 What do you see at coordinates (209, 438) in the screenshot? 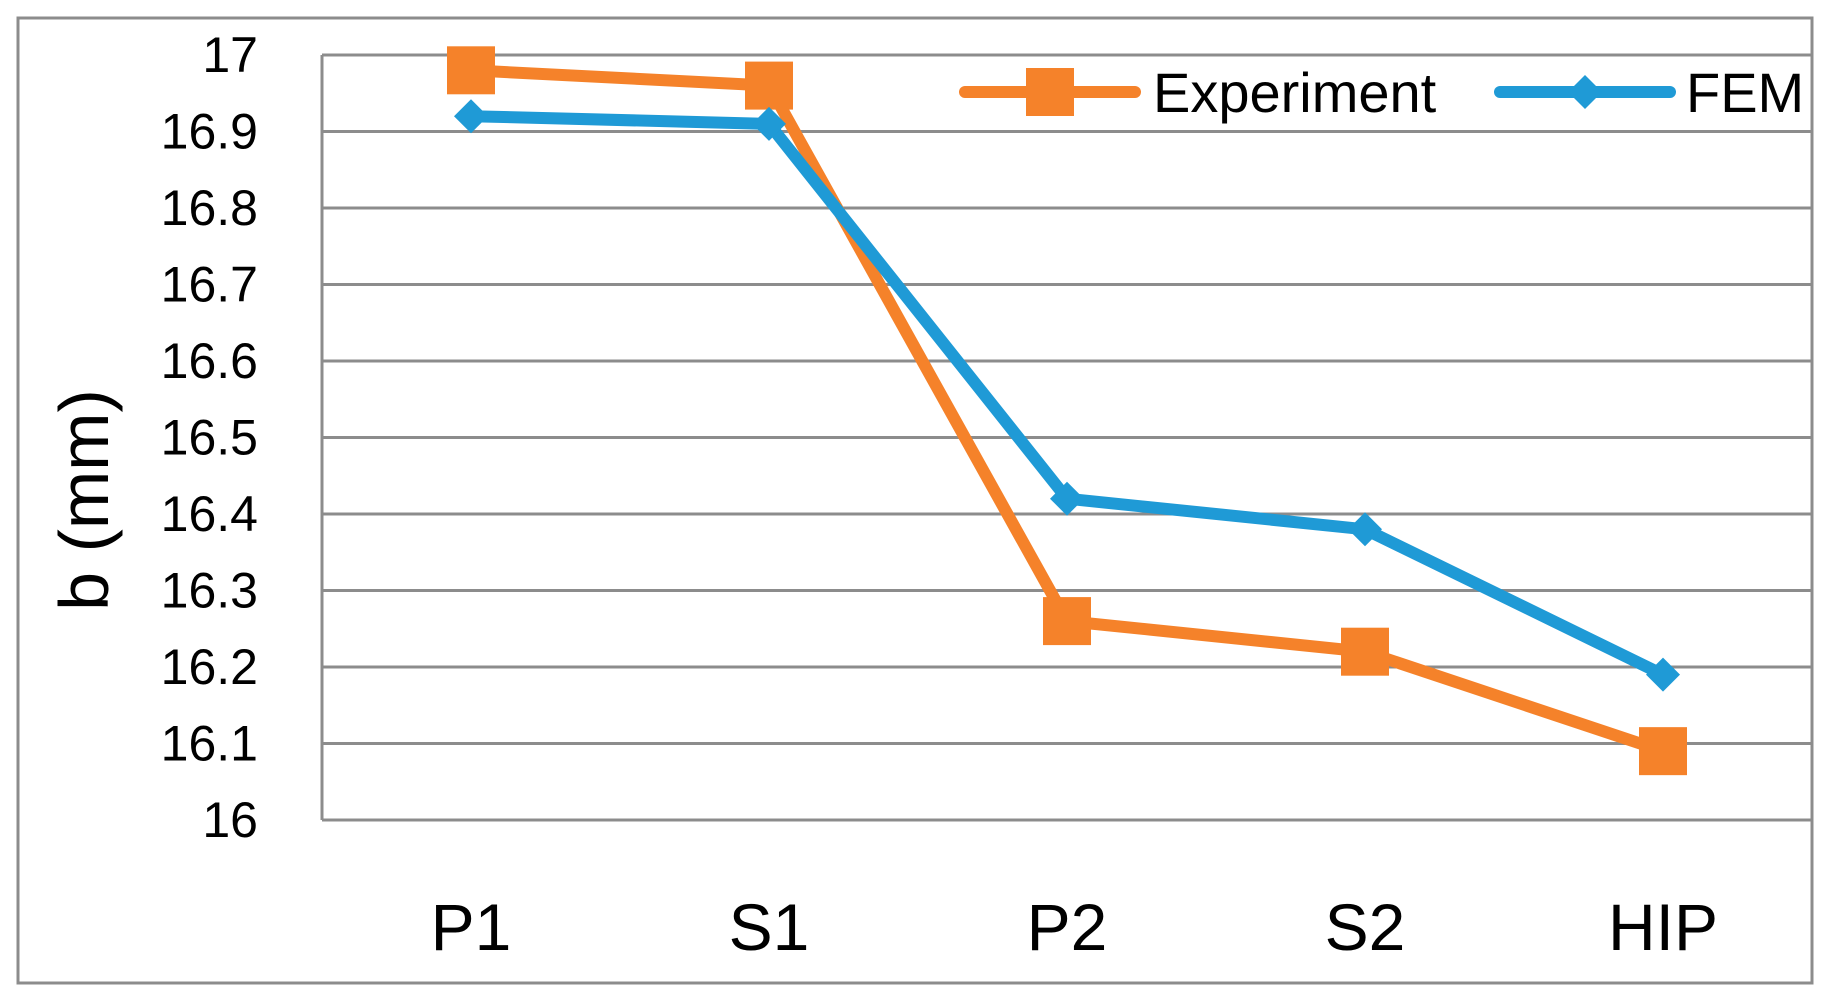
I see `y-tick-label: 16.5` at bounding box center [209, 438].